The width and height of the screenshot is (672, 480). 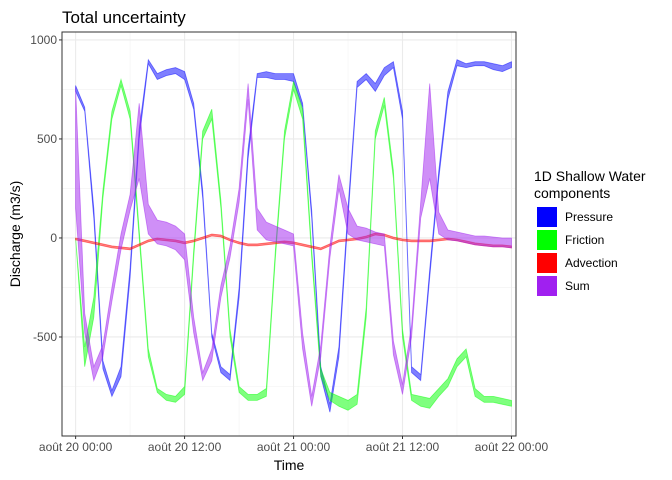 What do you see at coordinates (15, 234) in the screenshot?
I see `y-axis-label: Discharge (m3/s)` at bounding box center [15, 234].